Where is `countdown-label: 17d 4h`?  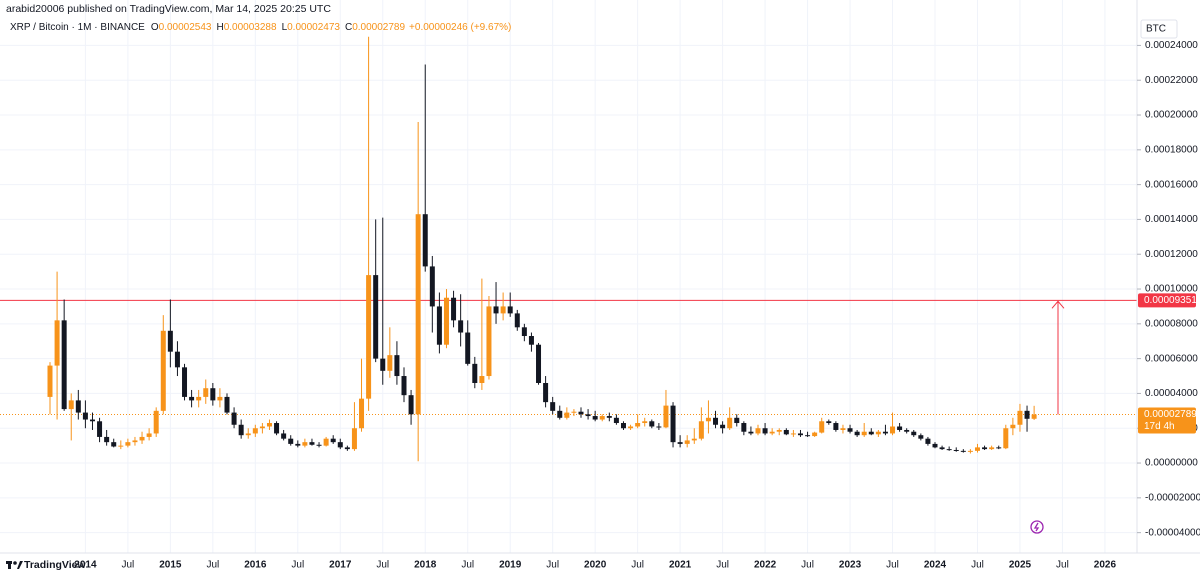
countdown-label: 17d 4h is located at coordinates (1159, 426).